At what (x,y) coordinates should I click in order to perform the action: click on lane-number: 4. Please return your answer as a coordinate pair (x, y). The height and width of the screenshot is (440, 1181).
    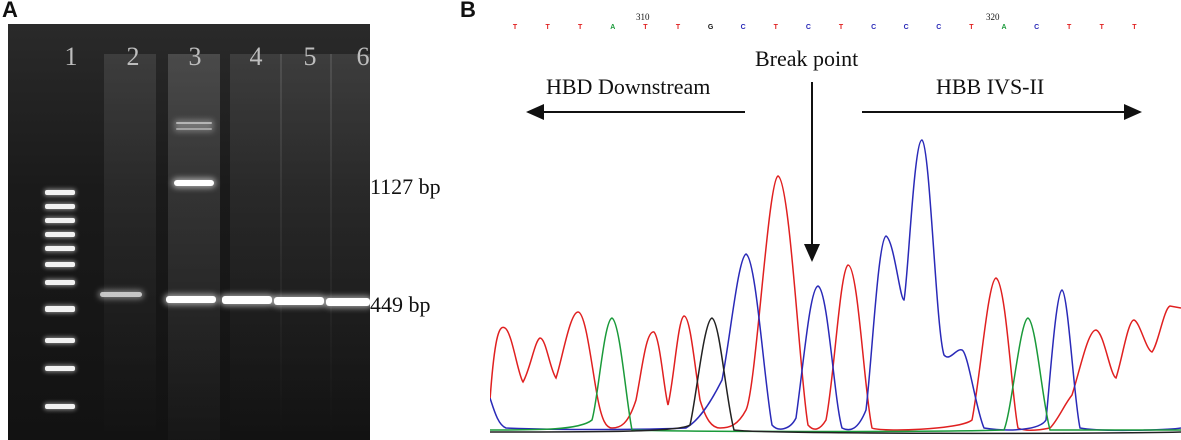
    Looking at the image, I should click on (256, 56).